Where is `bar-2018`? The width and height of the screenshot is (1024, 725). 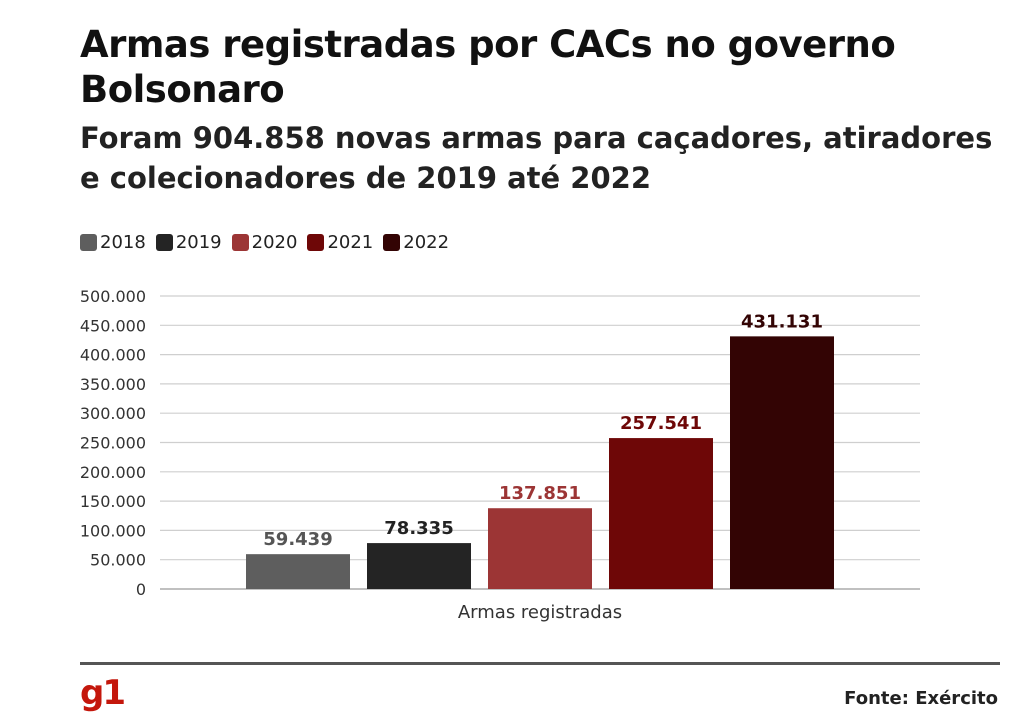
bar-2018 is located at coordinates (298, 571).